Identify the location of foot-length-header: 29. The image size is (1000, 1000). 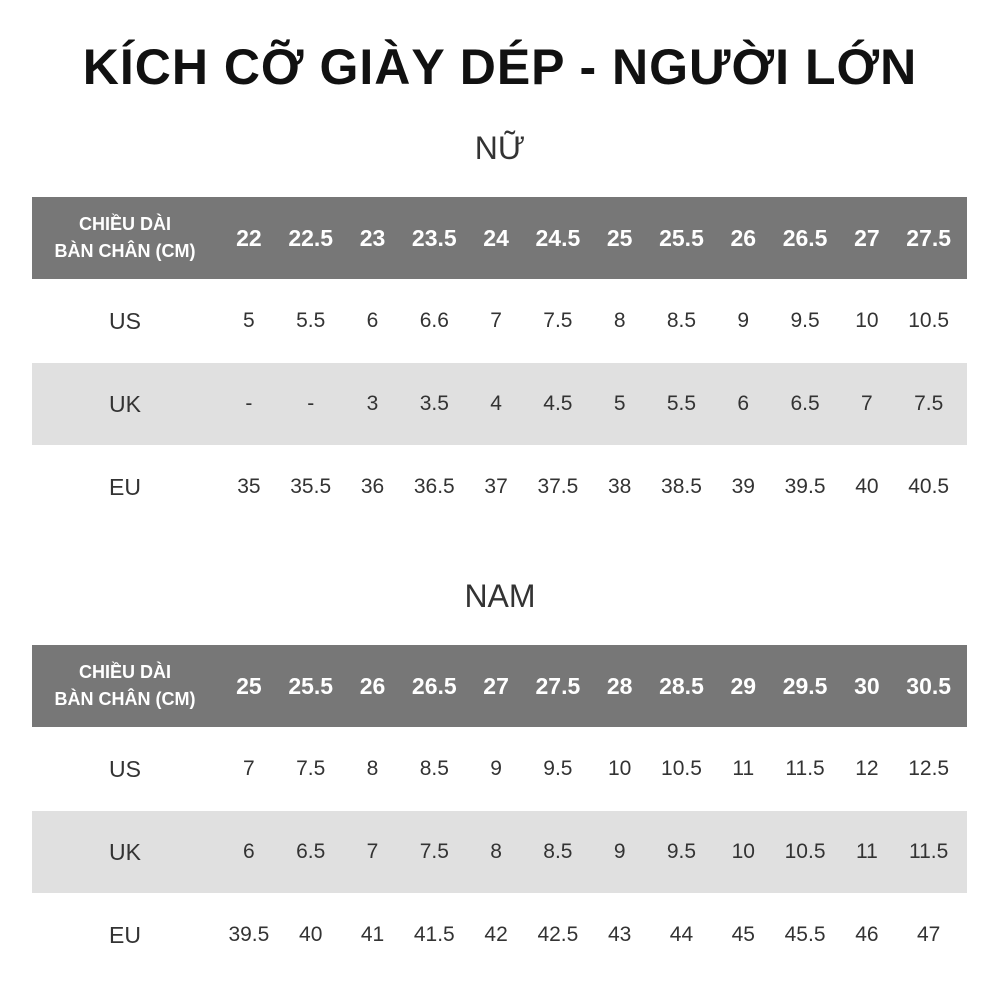
(743, 685).